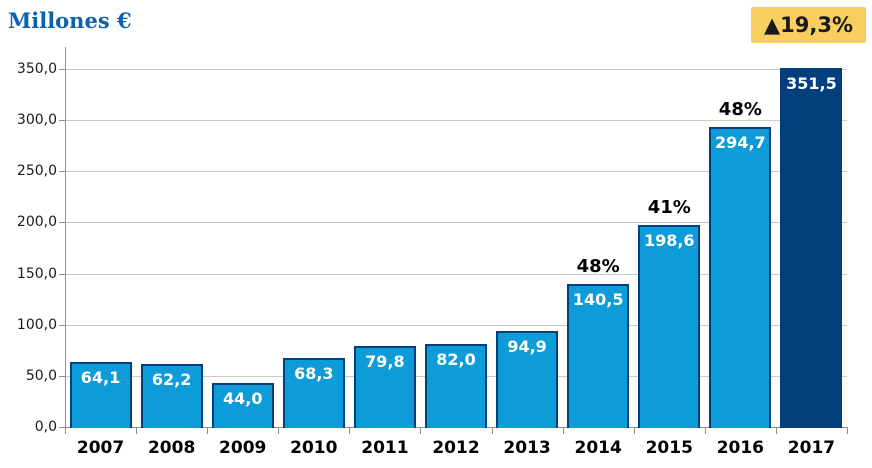 This screenshot has height=468, width=872. What do you see at coordinates (100, 448) in the screenshot?
I see `x-axis-label-2007: 2007` at bounding box center [100, 448].